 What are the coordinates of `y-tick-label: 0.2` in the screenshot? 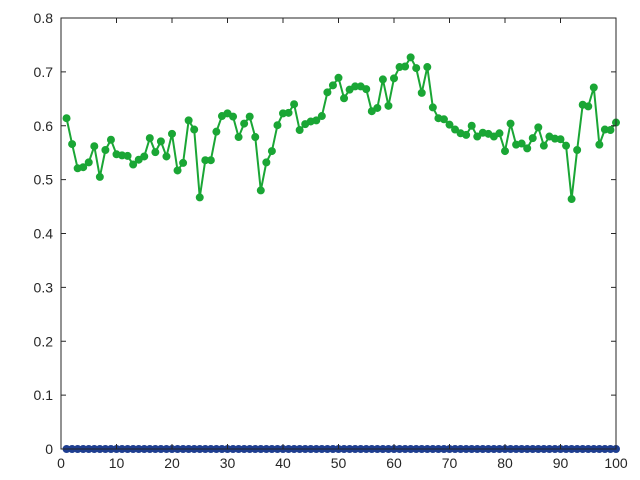 It's located at (44, 341).